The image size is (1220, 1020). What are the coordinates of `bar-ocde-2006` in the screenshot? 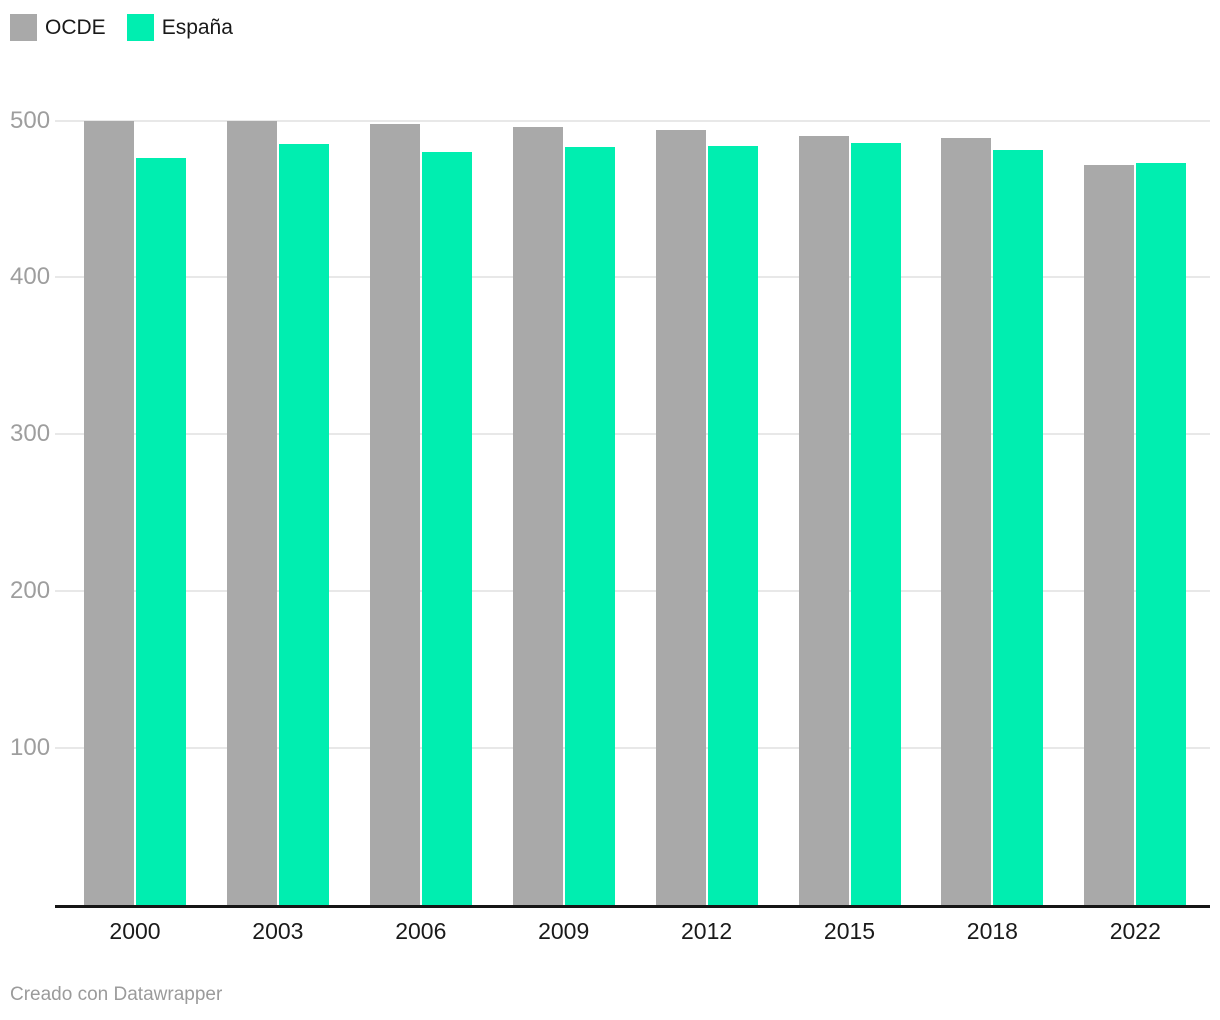 It's located at (394, 514).